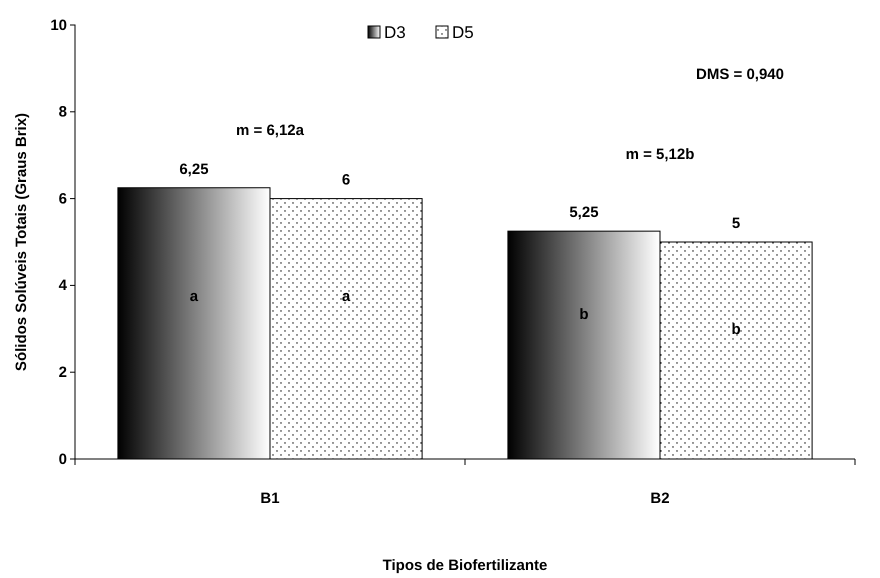 The image size is (880, 578). What do you see at coordinates (465, 565) in the screenshot?
I see `x-axis-title: Tipos de Biofertilizante` at bounding box center [465, 565].